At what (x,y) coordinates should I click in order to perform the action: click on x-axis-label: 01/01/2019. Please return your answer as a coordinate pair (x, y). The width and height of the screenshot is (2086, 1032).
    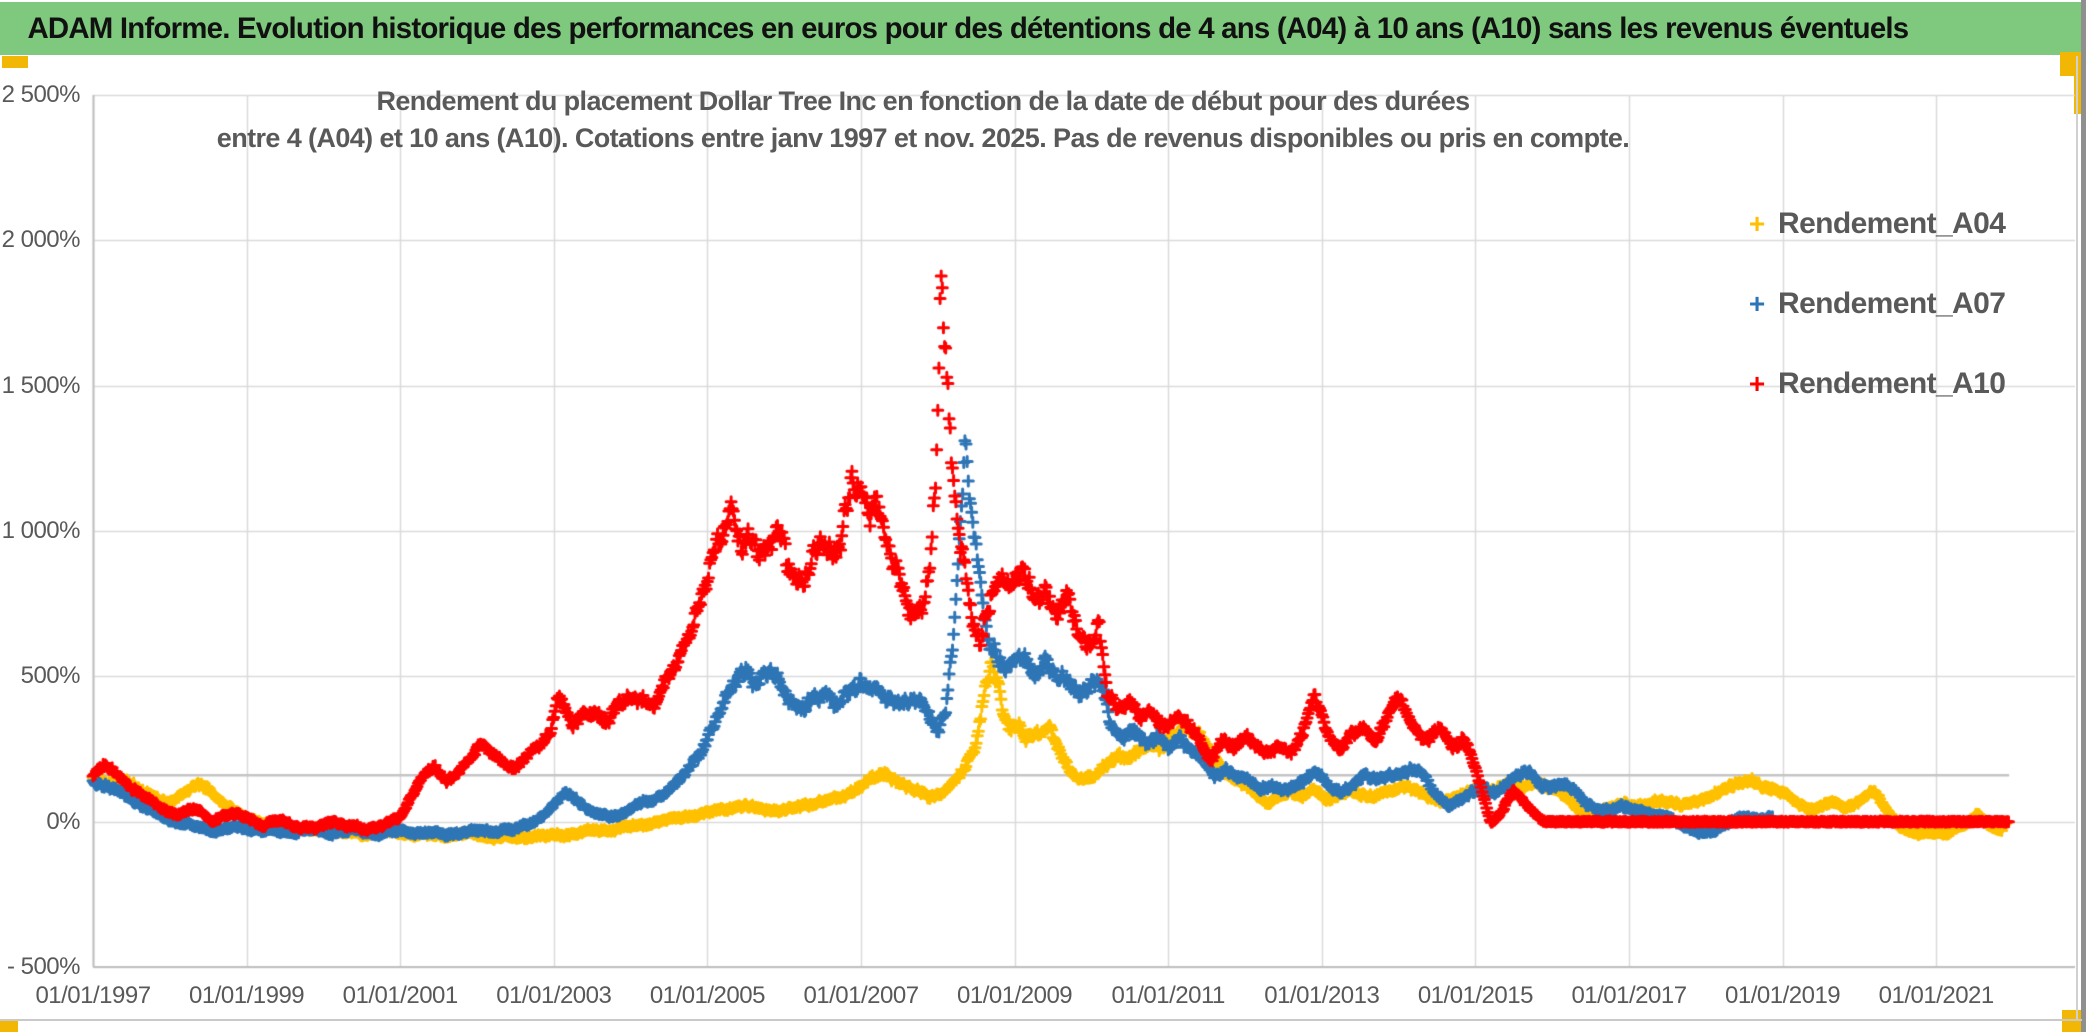
    Looking at the image, I should click on (1783, 995).